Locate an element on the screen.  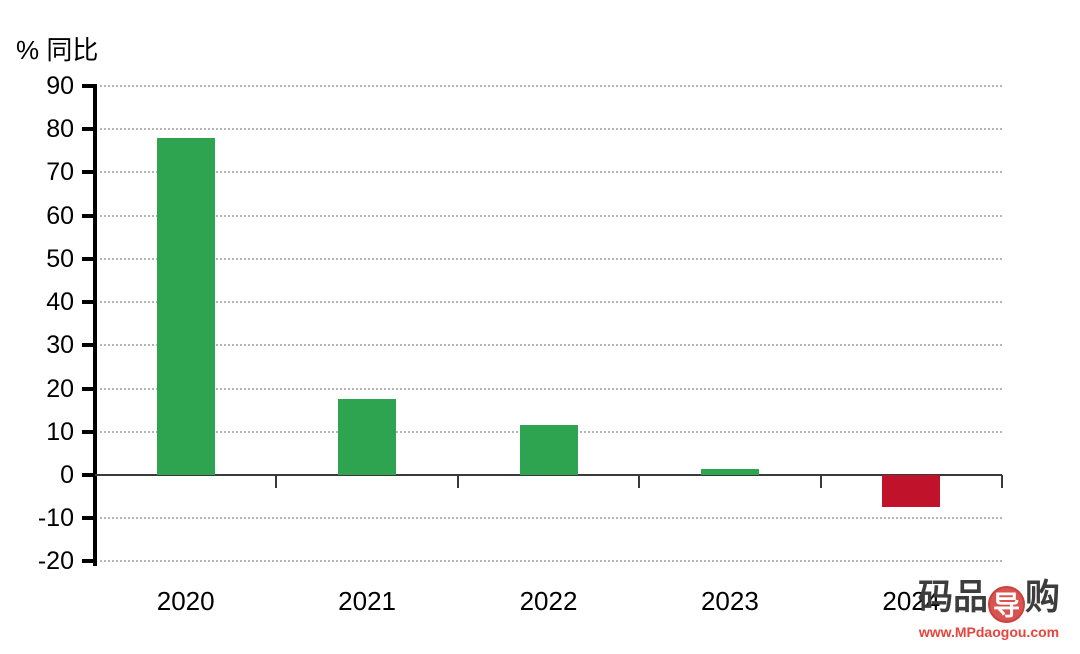
y-axis-label-20: 20 is located at coordinates (60, 388).